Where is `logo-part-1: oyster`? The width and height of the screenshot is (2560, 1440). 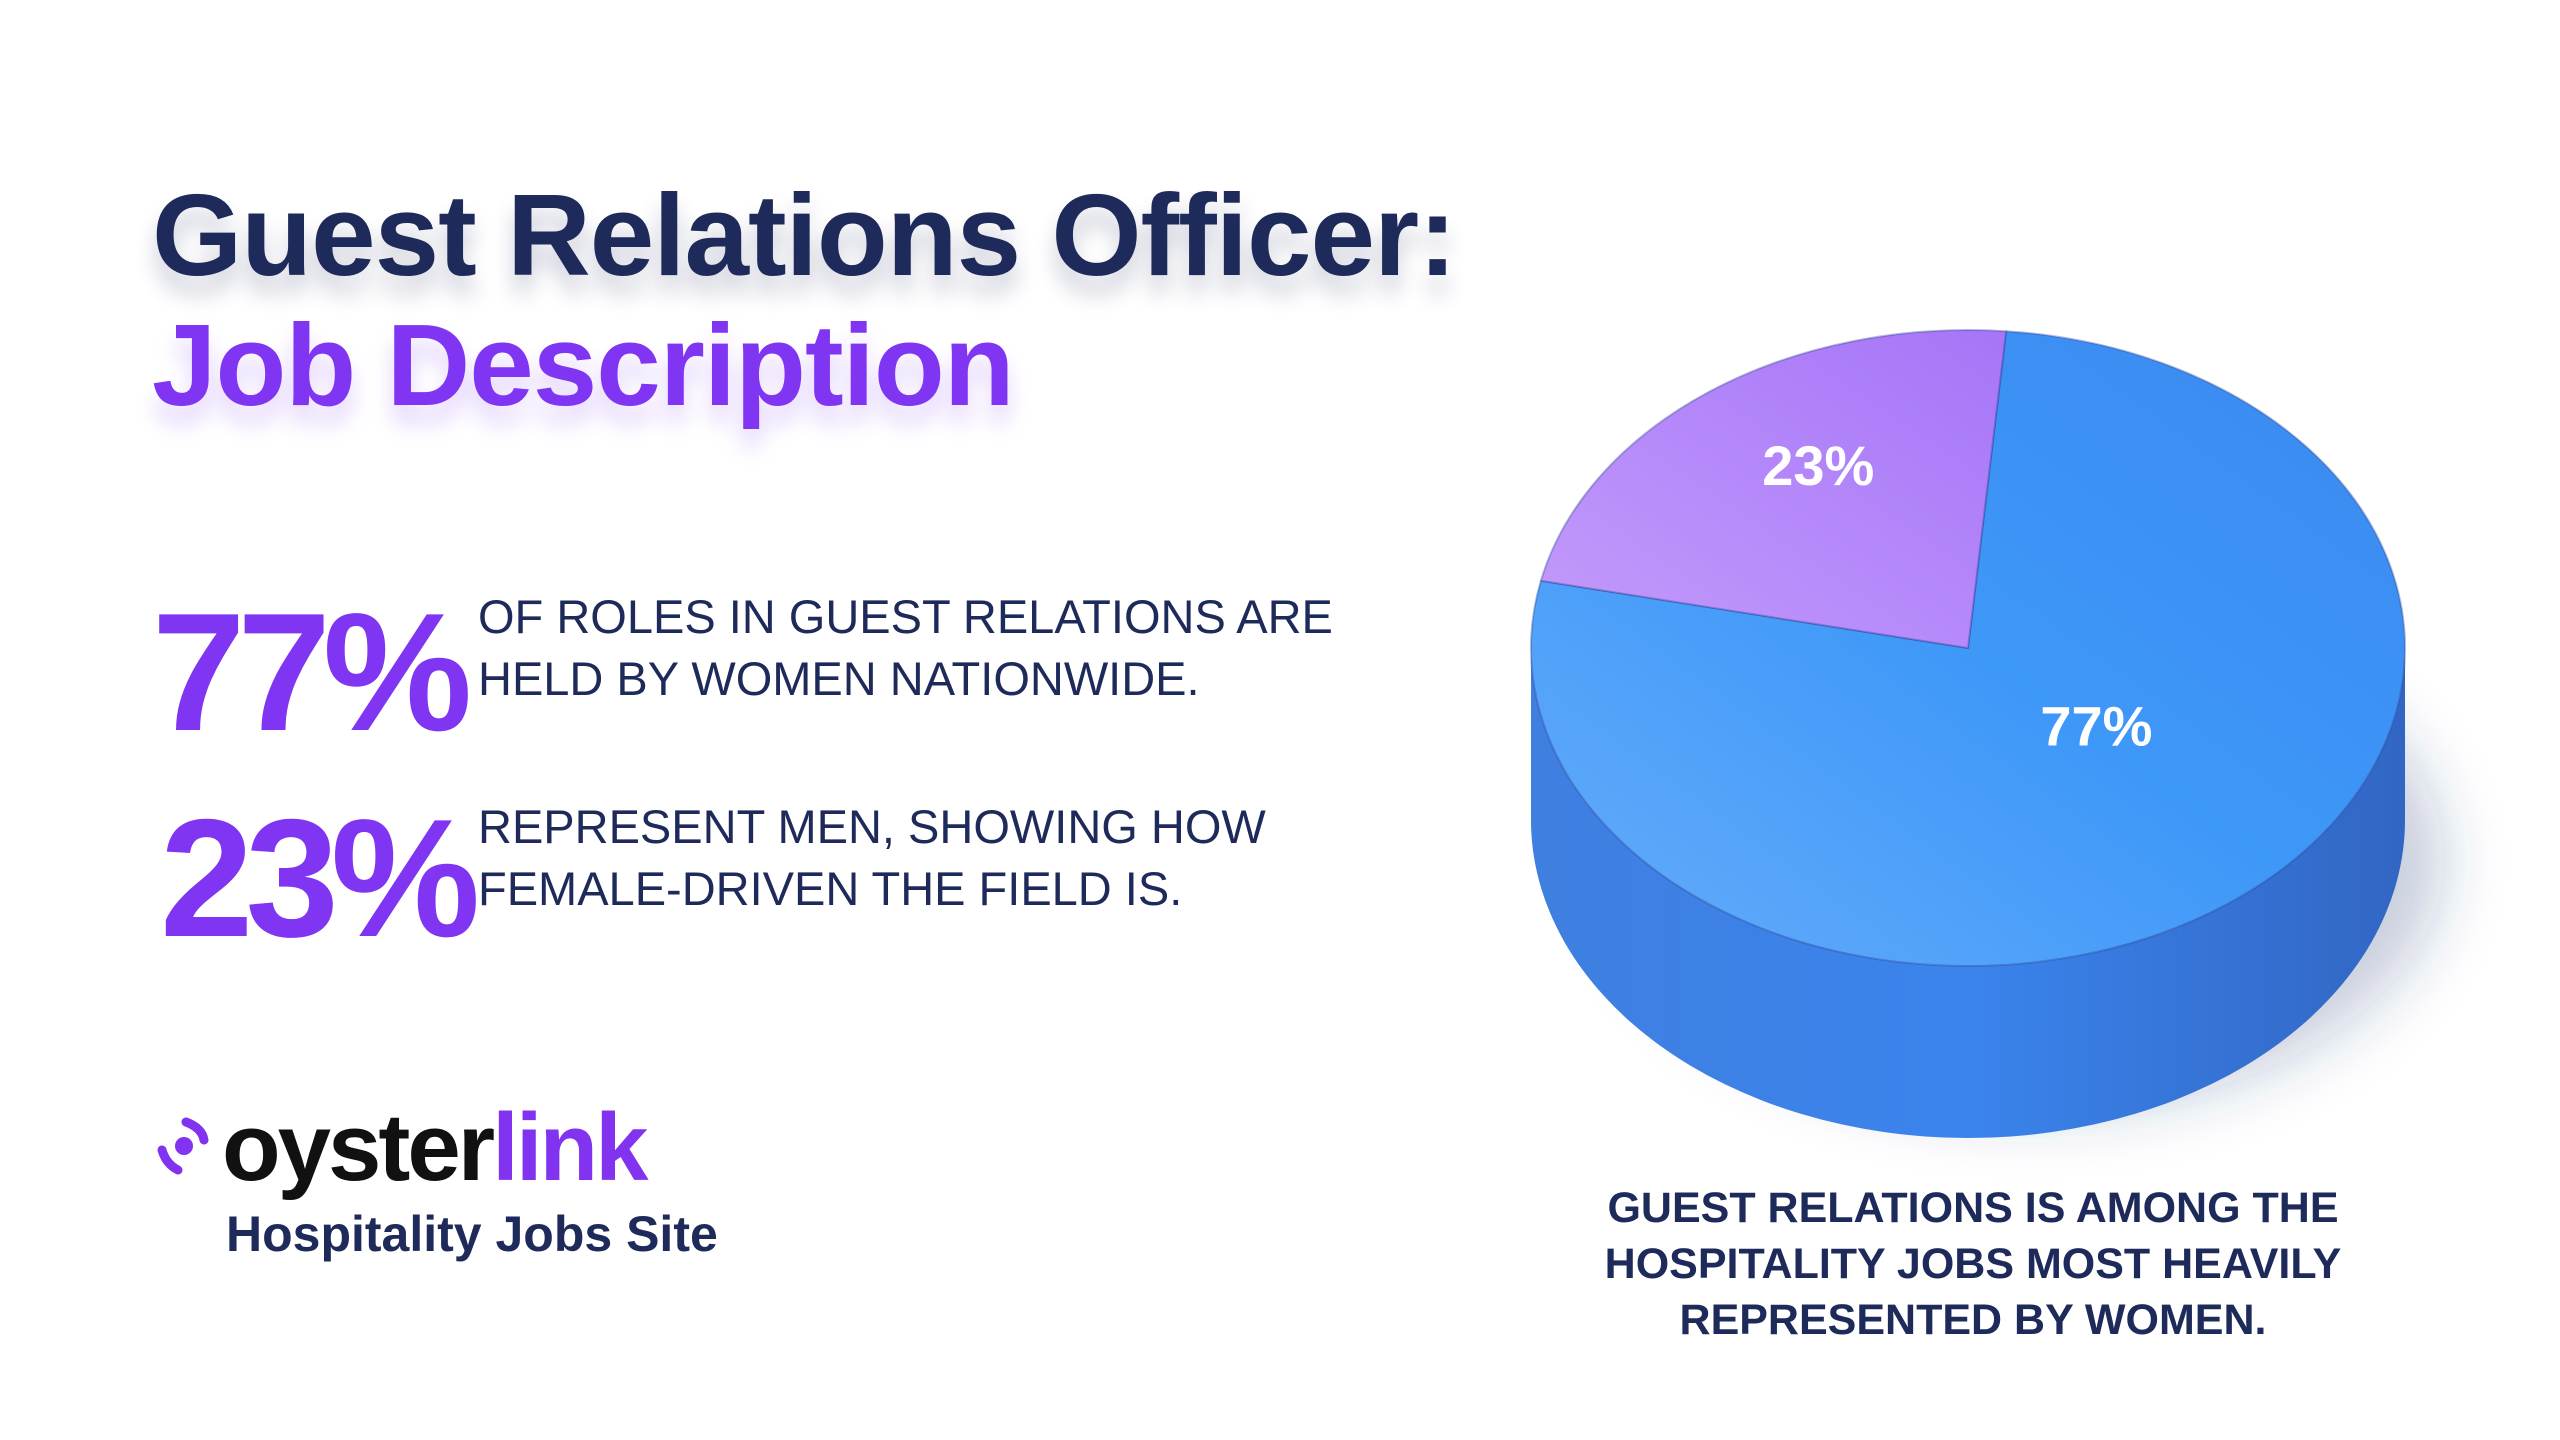 logo-part-1: oyster is located at coordinates (358, 1147).